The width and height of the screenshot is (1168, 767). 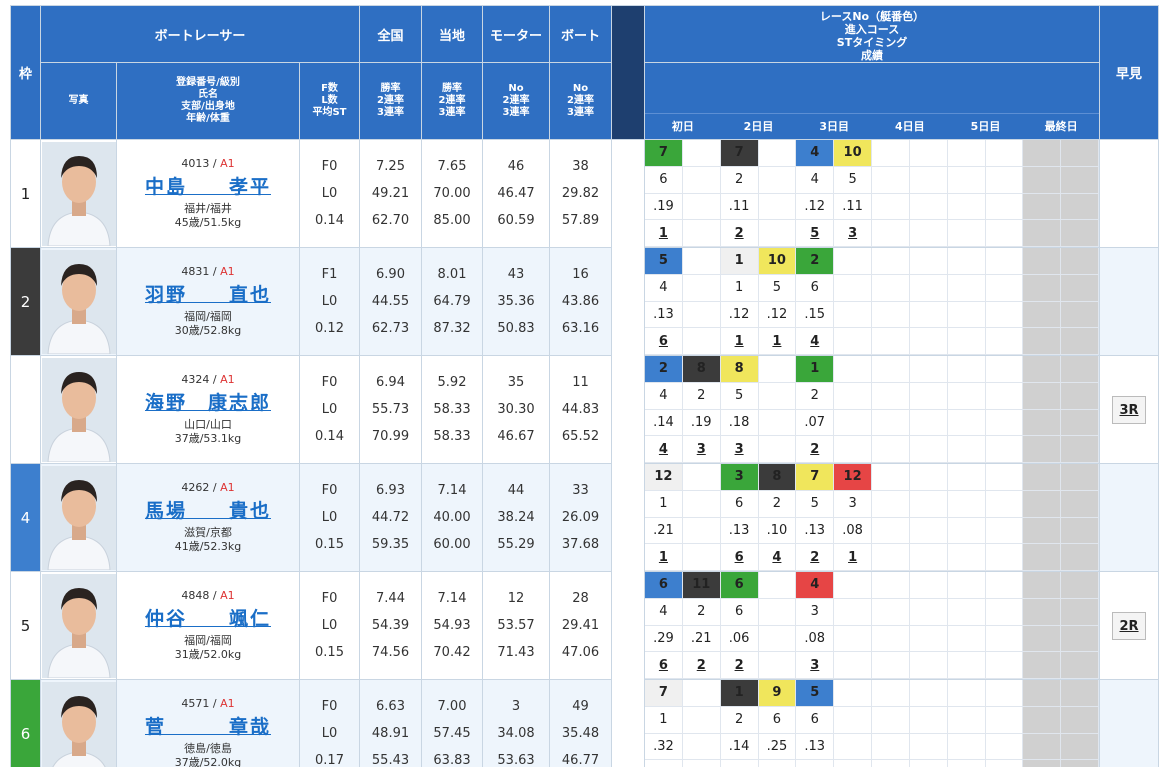 I want to click on result-grid: 12 3 8 7 12 1 6 2 5 3.21.13.10.13.08 1 6 4 2 1, so click(x=872, y=517).